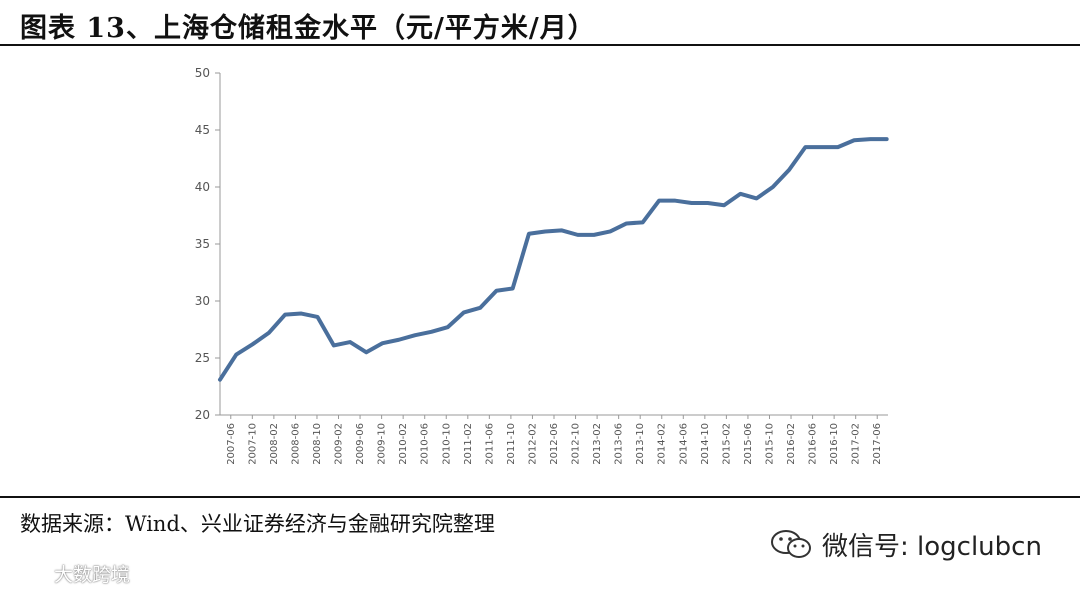  What do you see at coordinates (705, 444) in the screenshot?
I see `x-tick-label: 2014-10` at bounding box center [705, 444].